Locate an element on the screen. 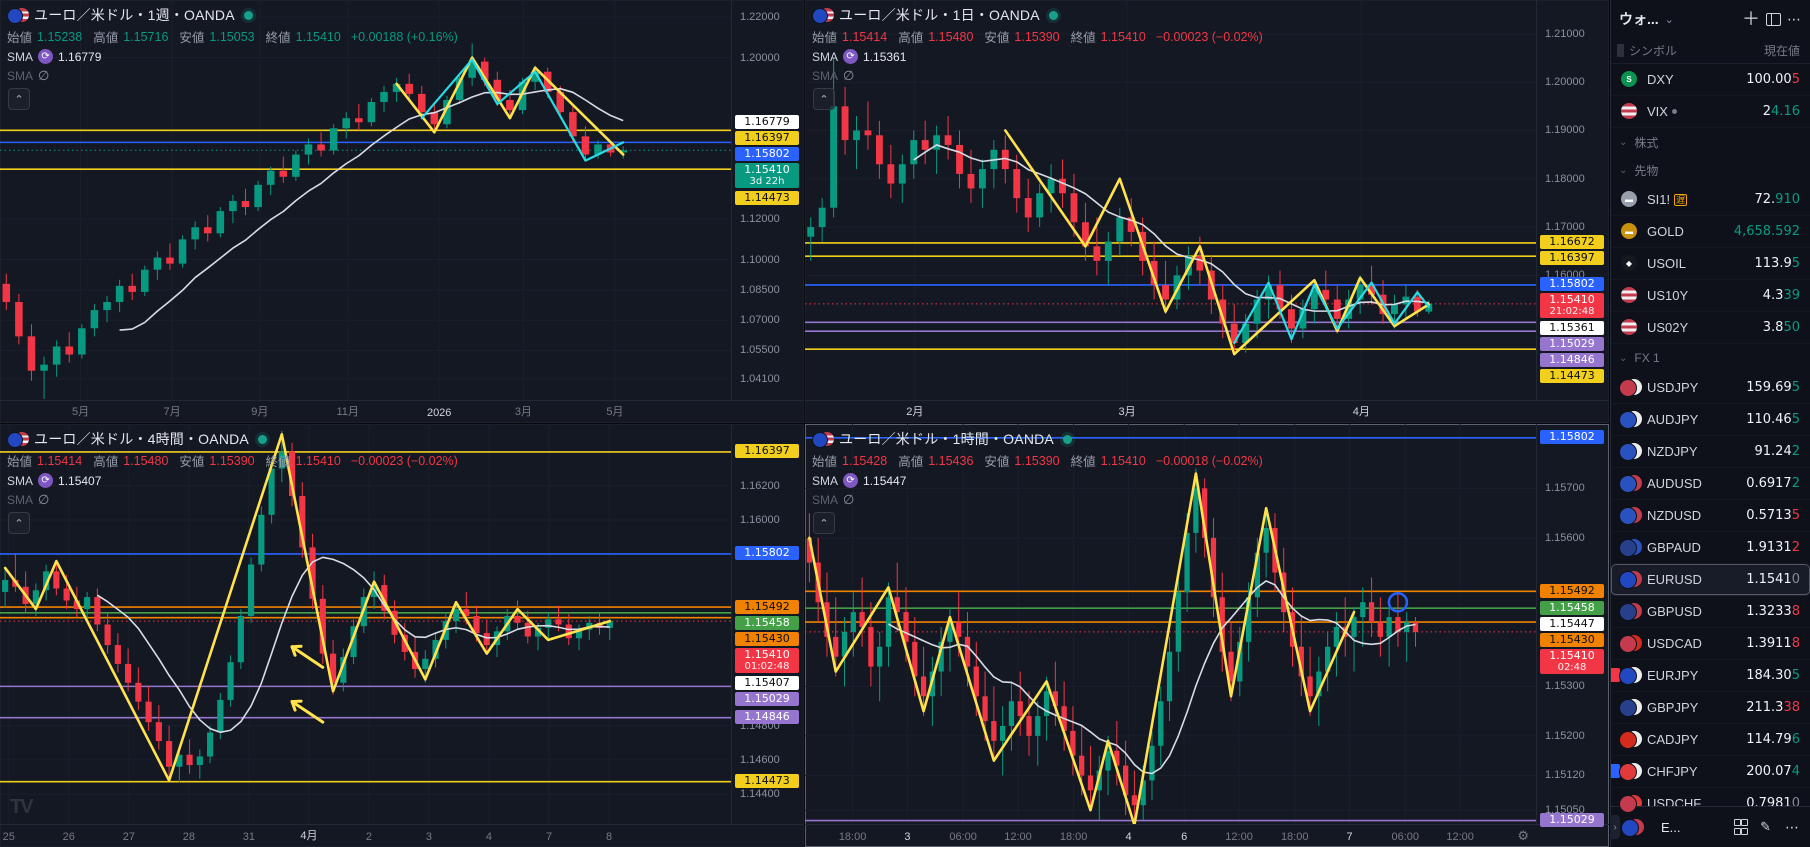 The width and height of the screenshot is (1810, 847). chart-title: ユーロ／米ドル・4時間・OANDA is located at coordinates (141, 439).